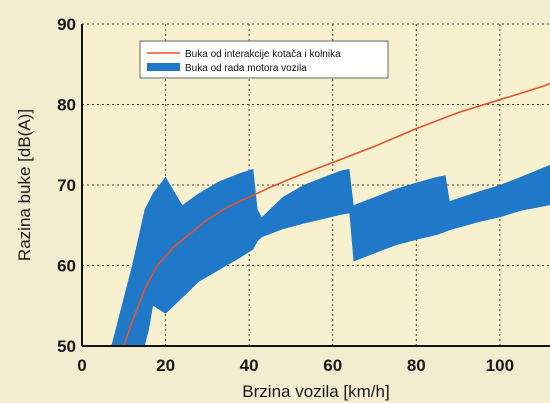 The height and width of the screenshot is (403, 550). What do you see at coordinates (163, 67) in the screenshot?
I see `legend-band-swatch` at bounding box center [163, 67].